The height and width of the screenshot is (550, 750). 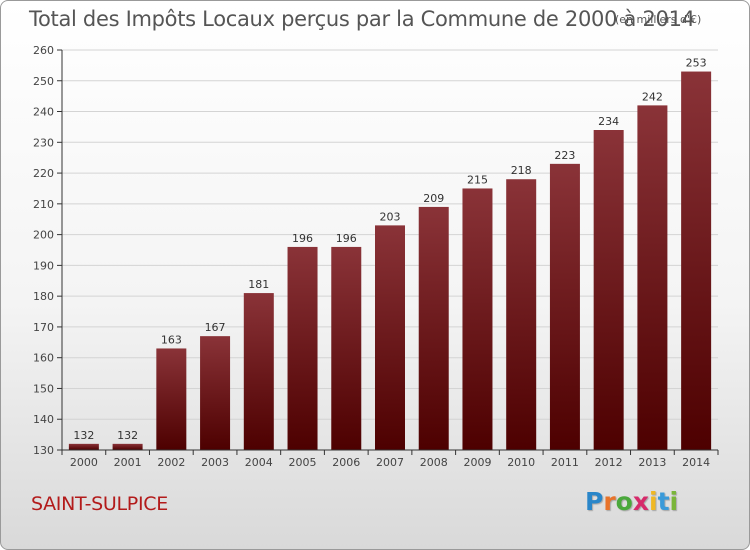 What do you see at coordinates (43, 388) in the screenshot?
I see `y-tick-label: 150` at bounding box center [43, 388].